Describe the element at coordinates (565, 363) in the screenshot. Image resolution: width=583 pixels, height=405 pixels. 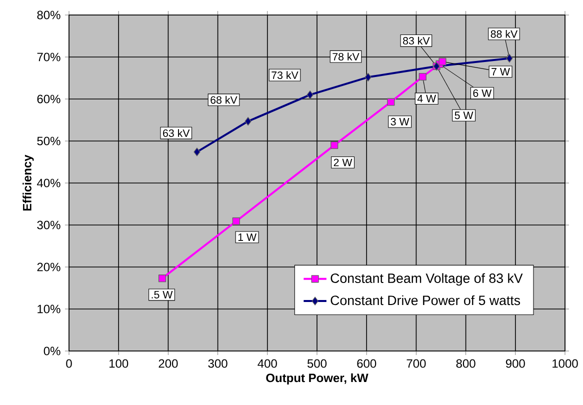
I see `x-tick-label: 1000` at that location.